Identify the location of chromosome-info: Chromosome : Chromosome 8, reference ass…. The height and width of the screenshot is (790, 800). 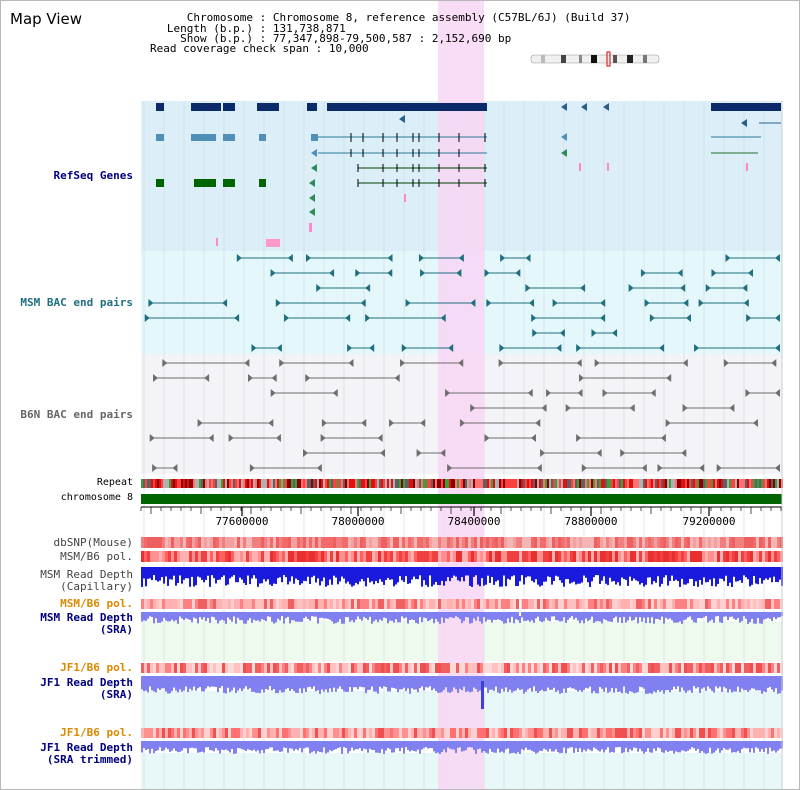
(390, 17).